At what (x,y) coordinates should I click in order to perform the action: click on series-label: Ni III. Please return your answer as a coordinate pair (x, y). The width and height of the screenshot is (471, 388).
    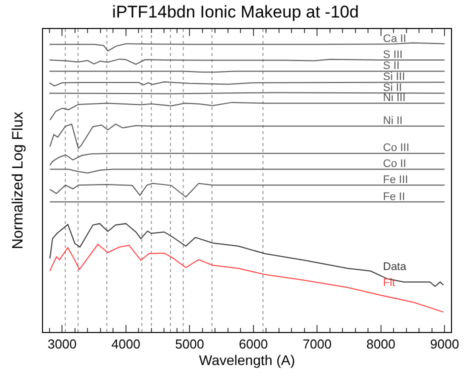
    Looking at the image, I should click on (394, 98).